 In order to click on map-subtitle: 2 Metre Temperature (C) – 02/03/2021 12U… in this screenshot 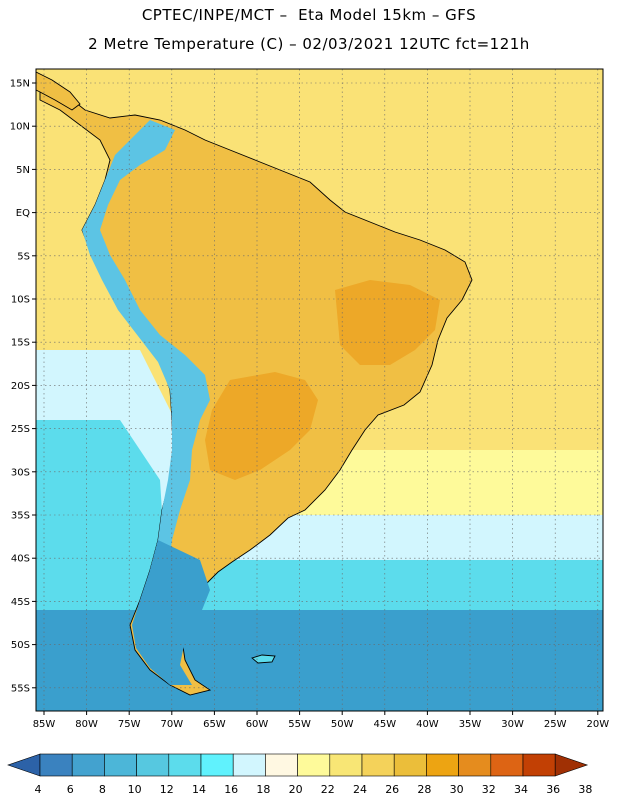, I will do `click(309, 44)`.